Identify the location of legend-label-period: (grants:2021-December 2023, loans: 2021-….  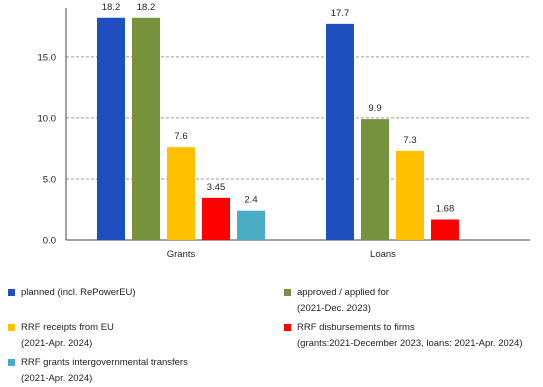
(410, 343).